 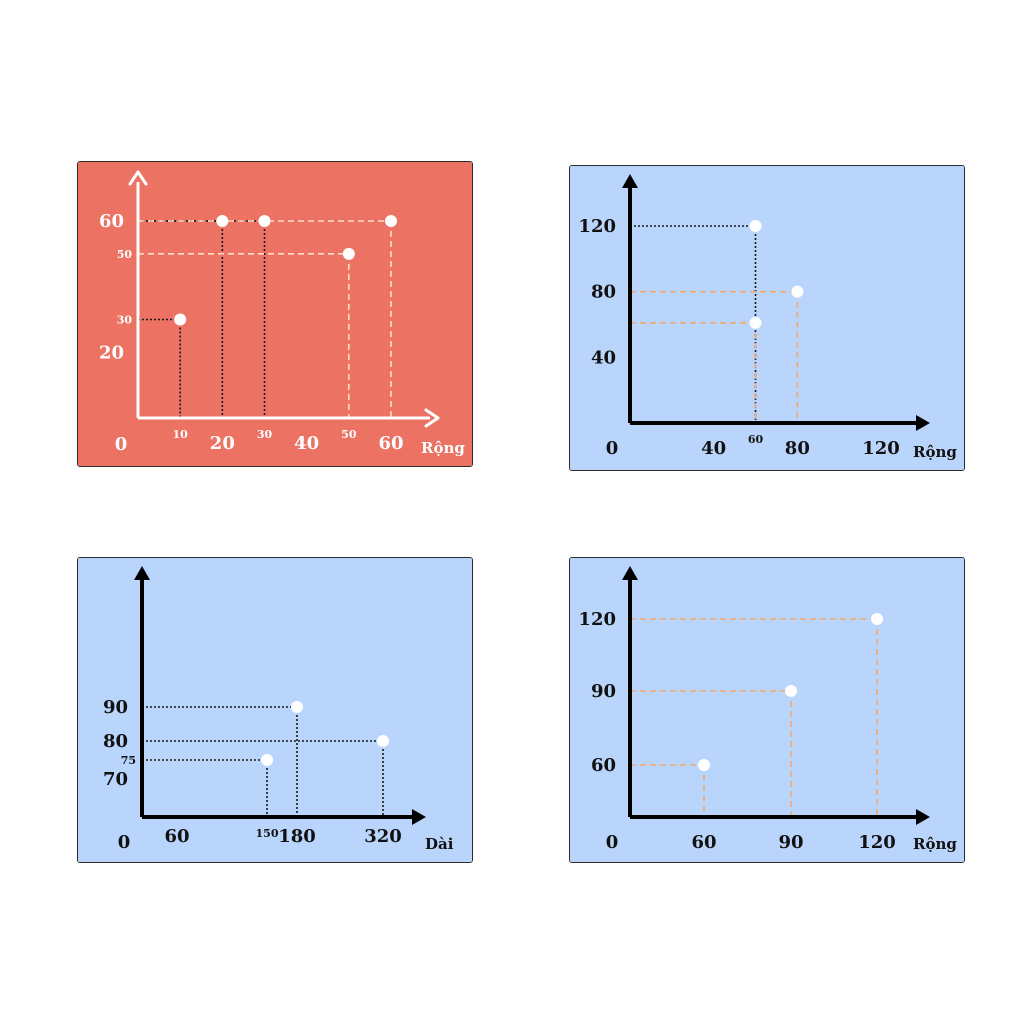 What do you see at coordinates (125, 254) in the screenshot?
I see `chart-1-point-y-label-4: 50` at bounding box center [125, 254].